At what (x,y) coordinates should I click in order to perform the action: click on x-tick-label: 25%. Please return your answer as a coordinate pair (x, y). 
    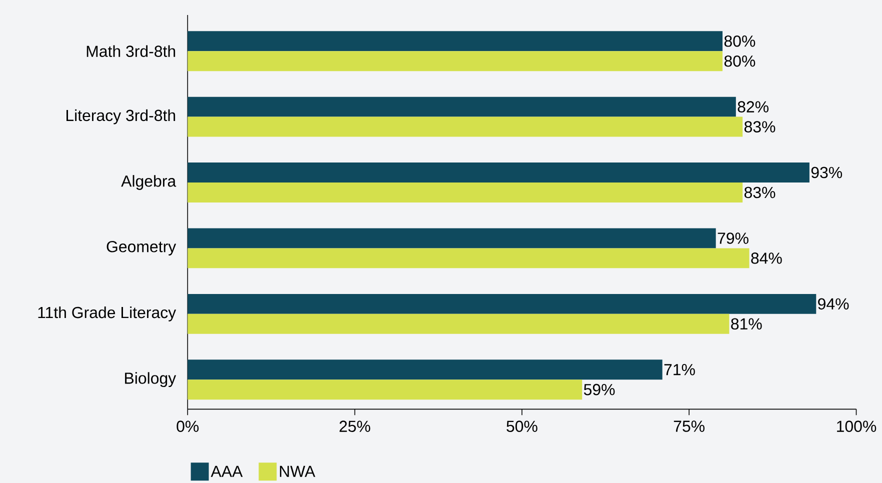
    Looking at the image, I should click on (355, 426).